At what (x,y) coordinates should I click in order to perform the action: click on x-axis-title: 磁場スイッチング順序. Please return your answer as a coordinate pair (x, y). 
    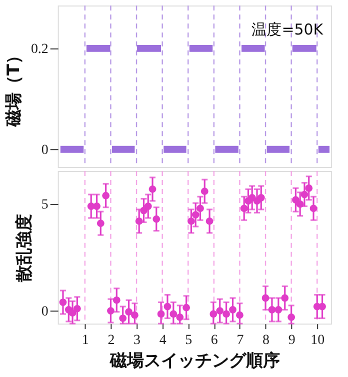
    Looking at the image, I should click on (194, 360).